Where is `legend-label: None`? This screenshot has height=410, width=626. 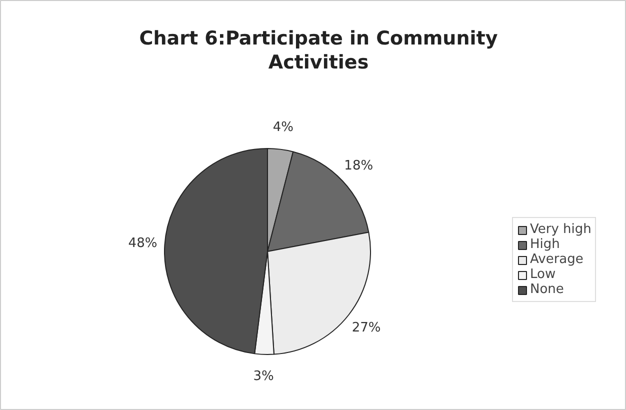 legend-label: None is located at coordinates (547, 289).